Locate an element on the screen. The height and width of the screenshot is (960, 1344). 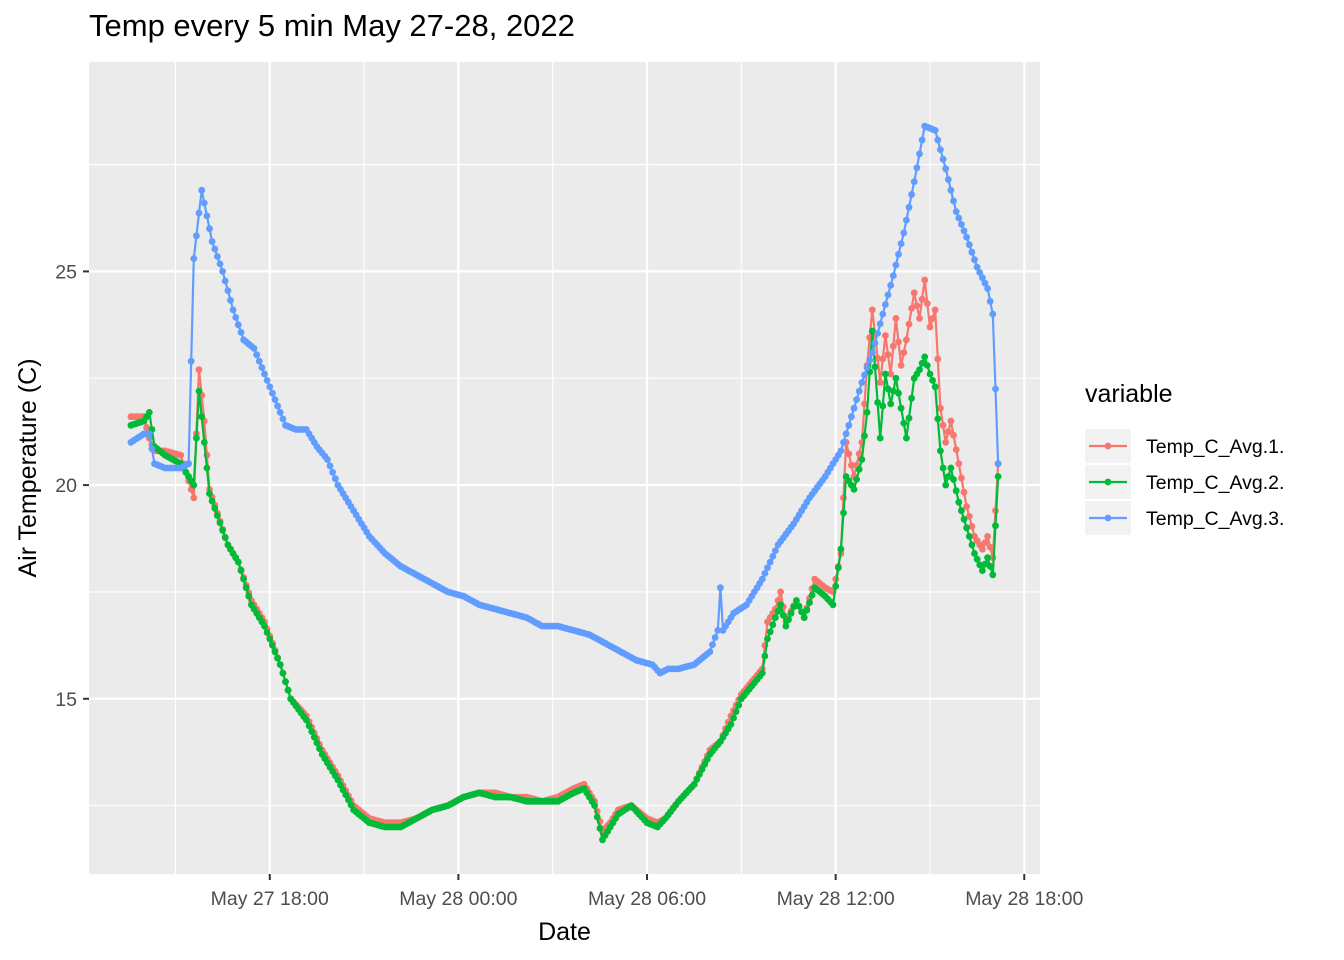
legend-item: Temp_C_Avg.1. is located at coordinates (1184, 446).